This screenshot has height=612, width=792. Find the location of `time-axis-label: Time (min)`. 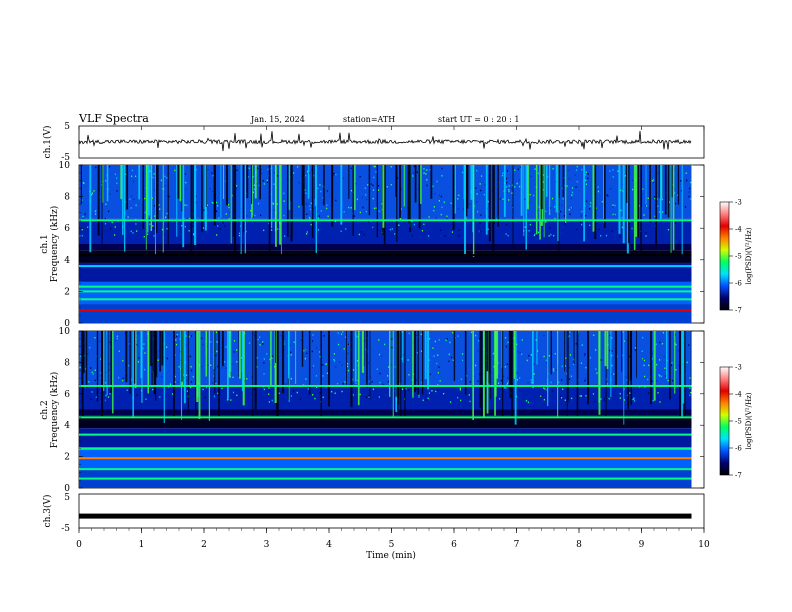

time-axis-label: Time (min) is located at coordinates (391, 555).